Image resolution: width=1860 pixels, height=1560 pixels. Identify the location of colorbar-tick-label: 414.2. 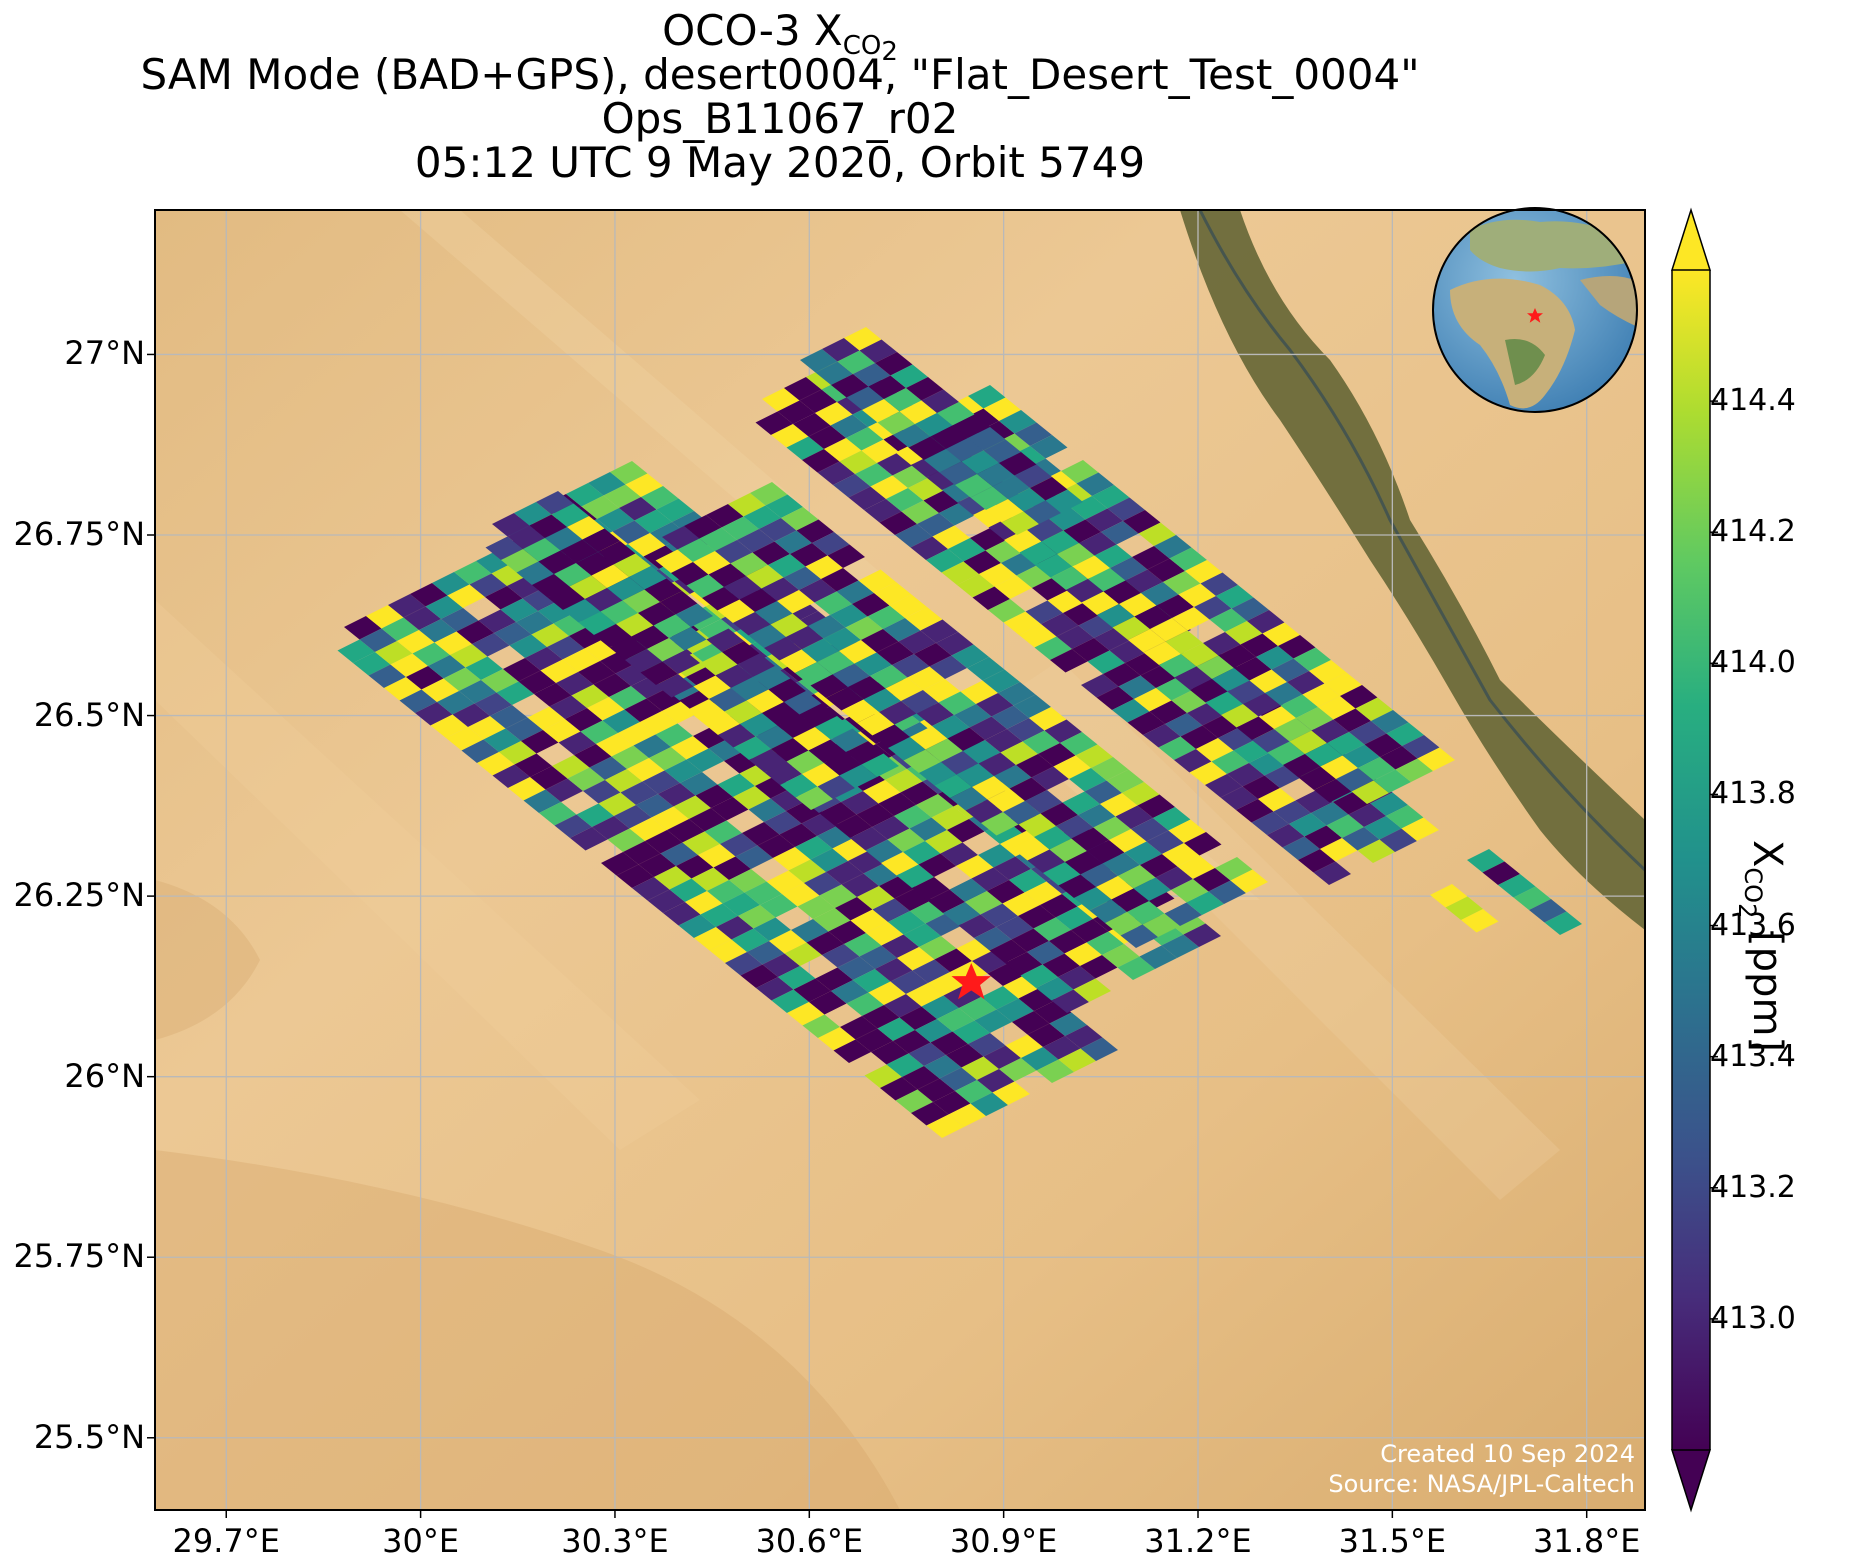
(1753, 532).